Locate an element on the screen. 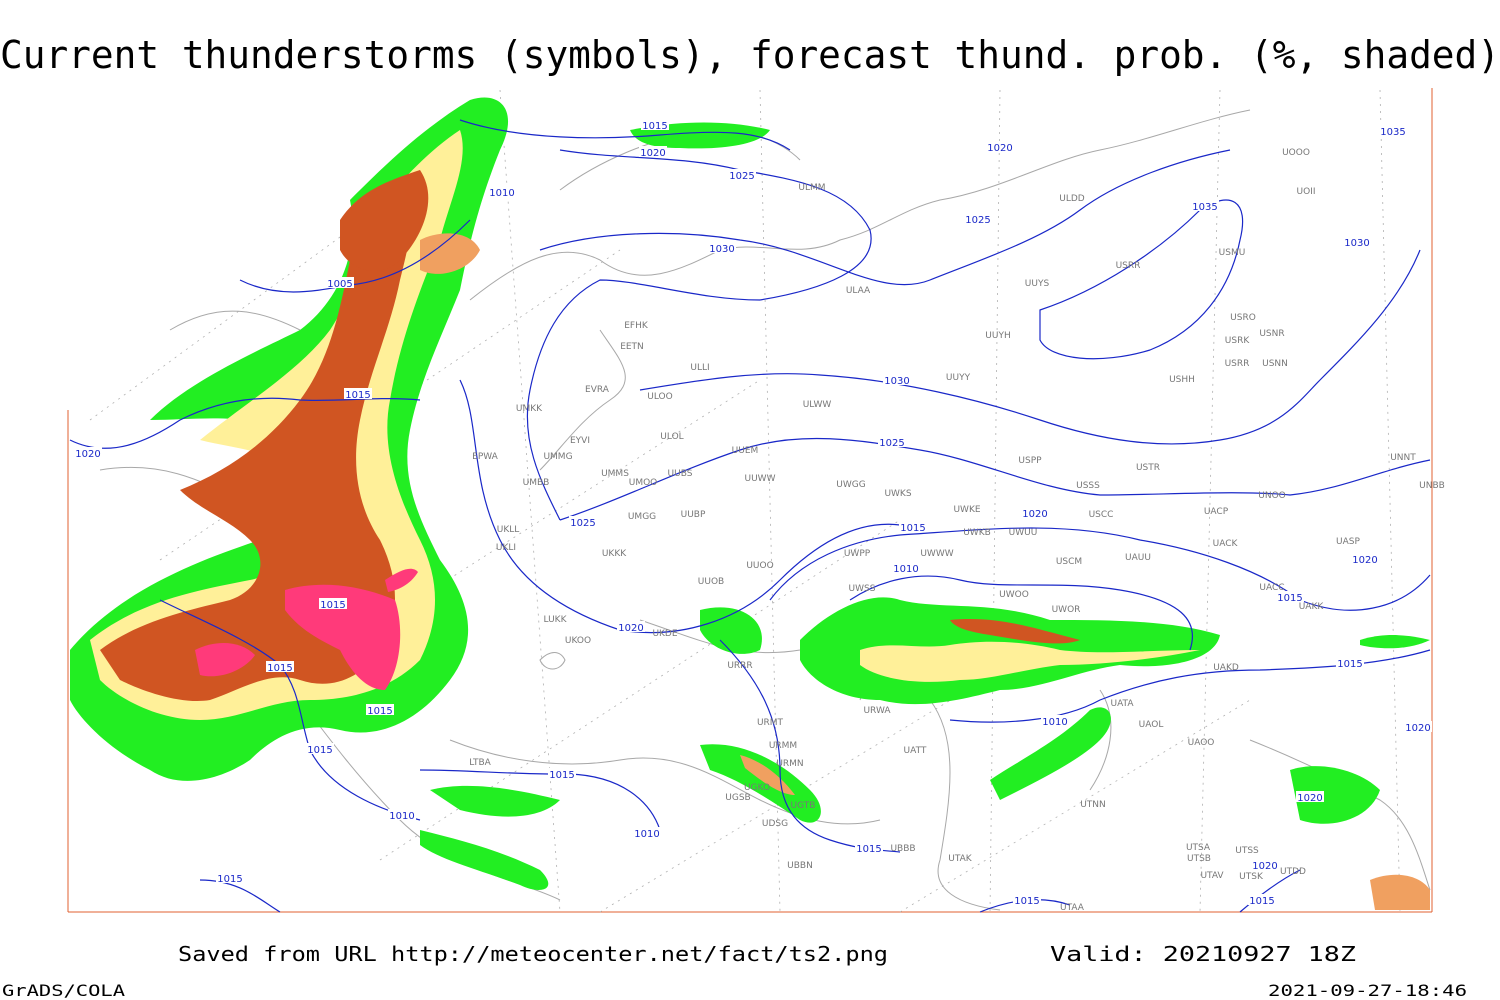 This screenshot has height=1000, width=1500. station-label: UNOO is located at coordinates (1272, 496).